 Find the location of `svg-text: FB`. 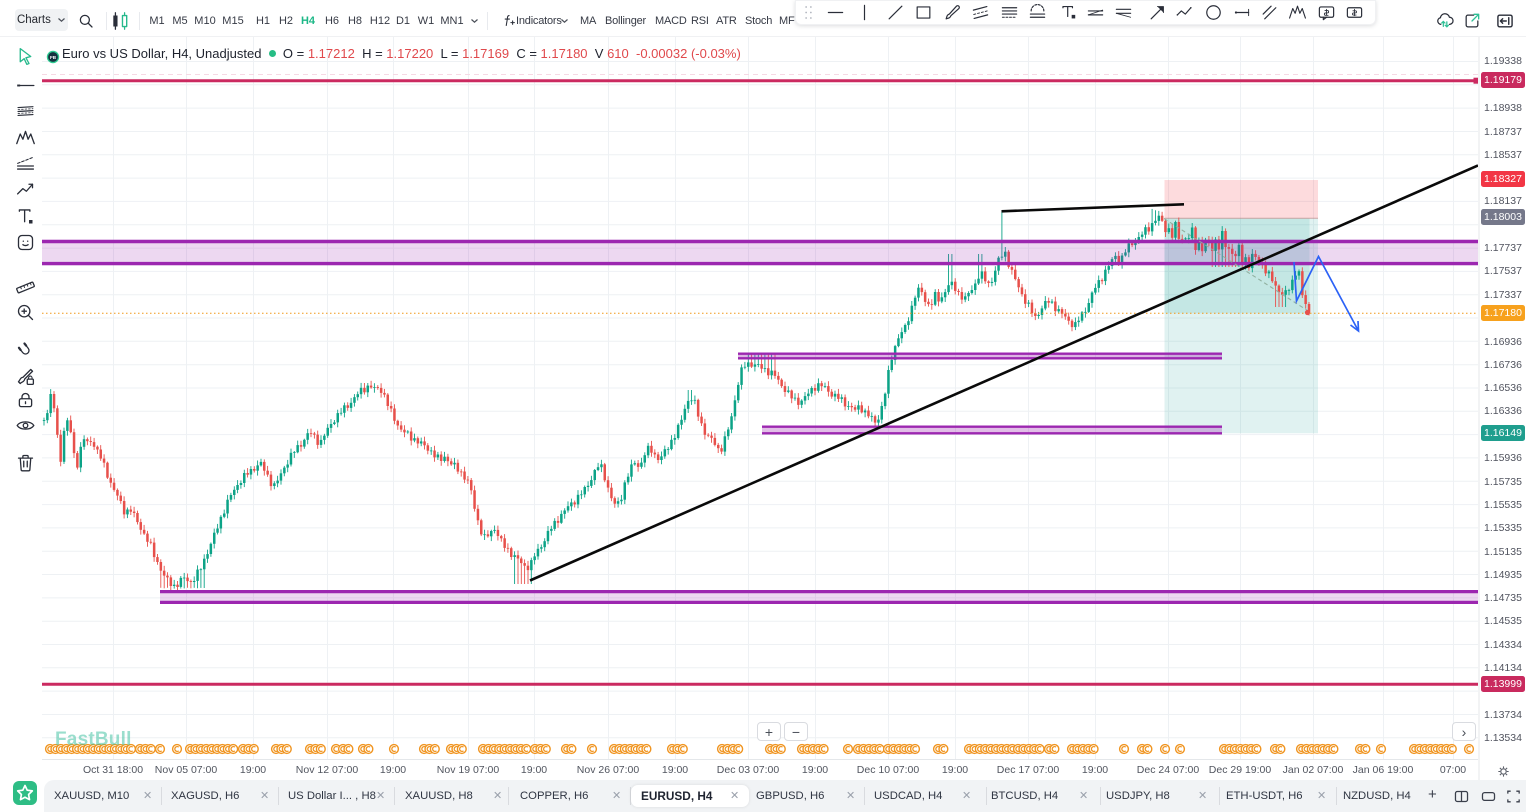

svg-text: FB is located at coordinates (53, 57).